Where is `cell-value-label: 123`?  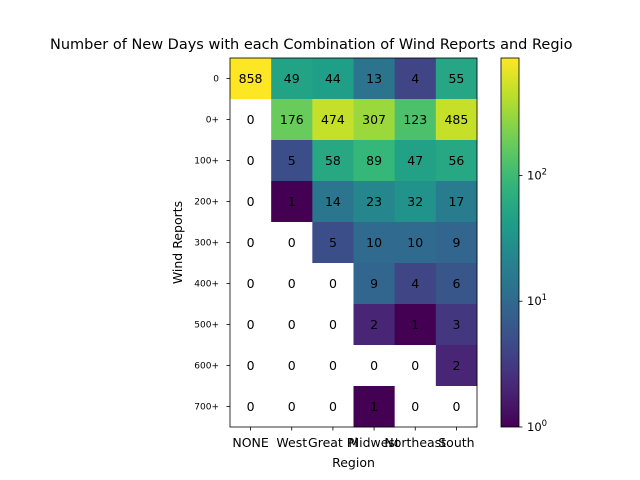 cell-value-label: 123 is located at coordinates (415, 119).